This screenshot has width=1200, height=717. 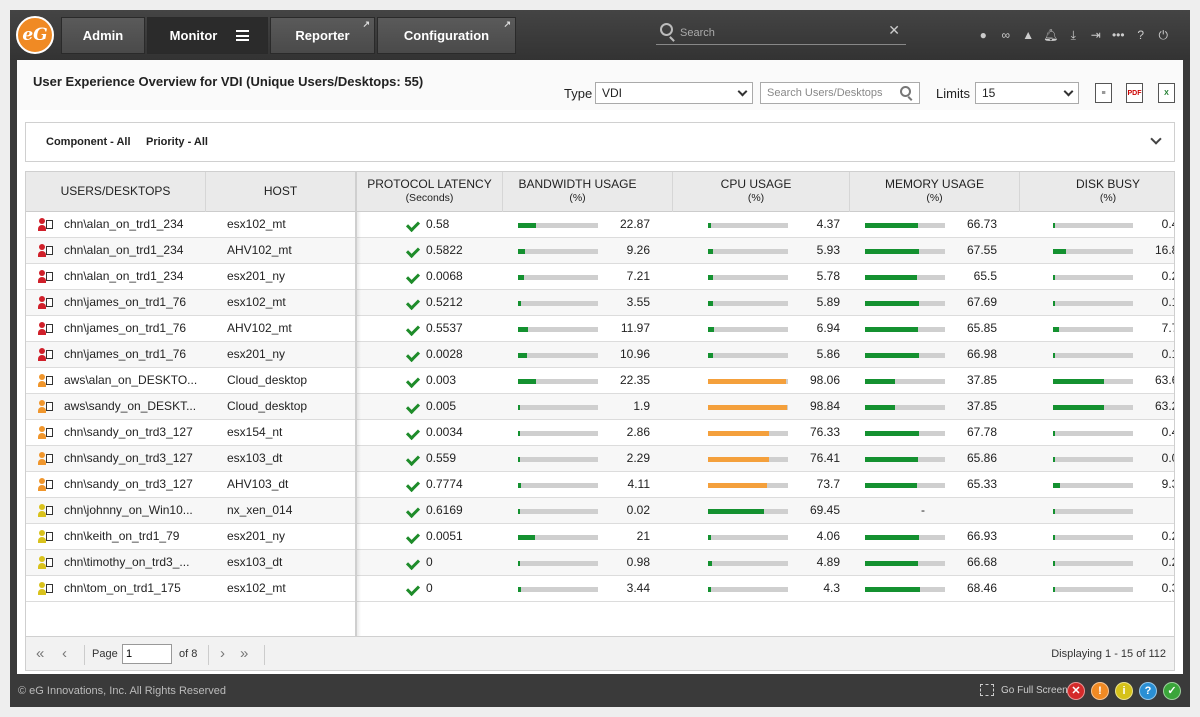 I want to click on page-number-input, so click(x=147, y=654).